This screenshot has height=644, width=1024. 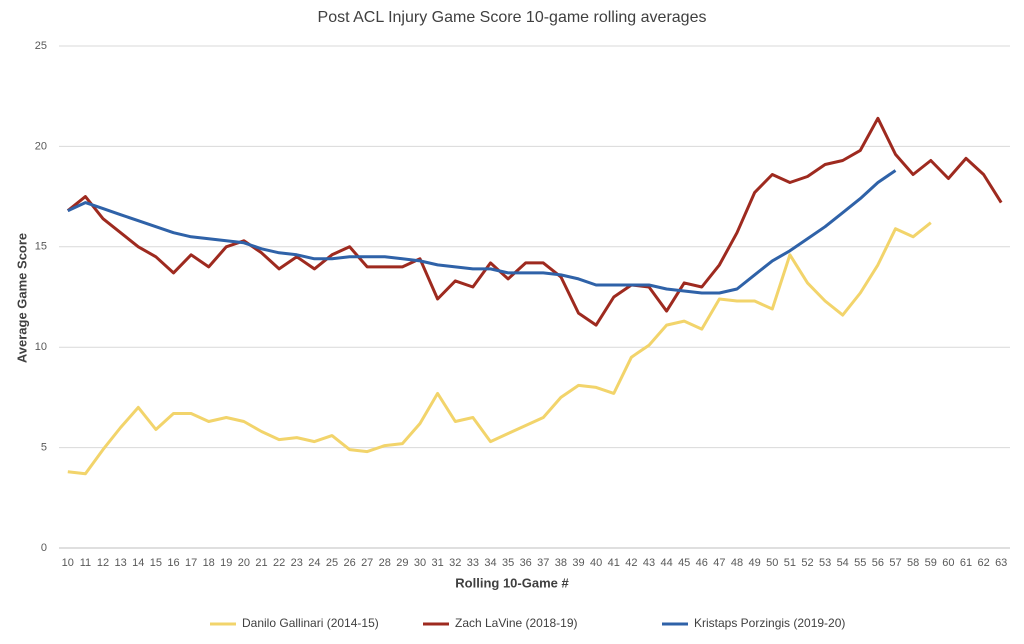 What do you see at coordinates (516, 623) in the screenshot?
I see `legend-label: Zach LaVine (2018-19)` at bounding box center [516, 623].